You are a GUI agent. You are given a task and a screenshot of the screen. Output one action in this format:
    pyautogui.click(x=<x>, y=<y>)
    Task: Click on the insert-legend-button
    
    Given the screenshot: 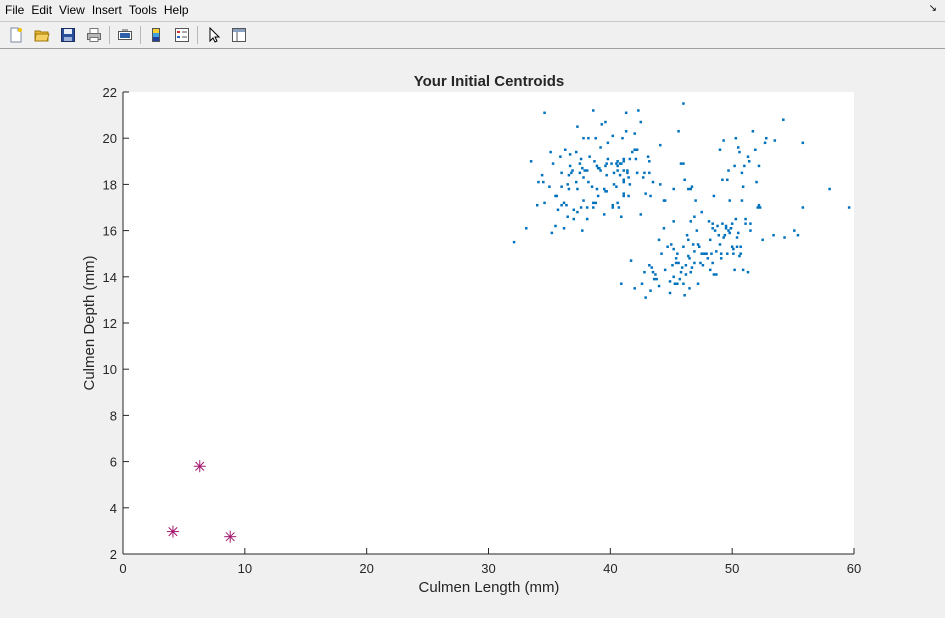 What is the action you would take?
    pyautogui.click(x=182, y=35)
    